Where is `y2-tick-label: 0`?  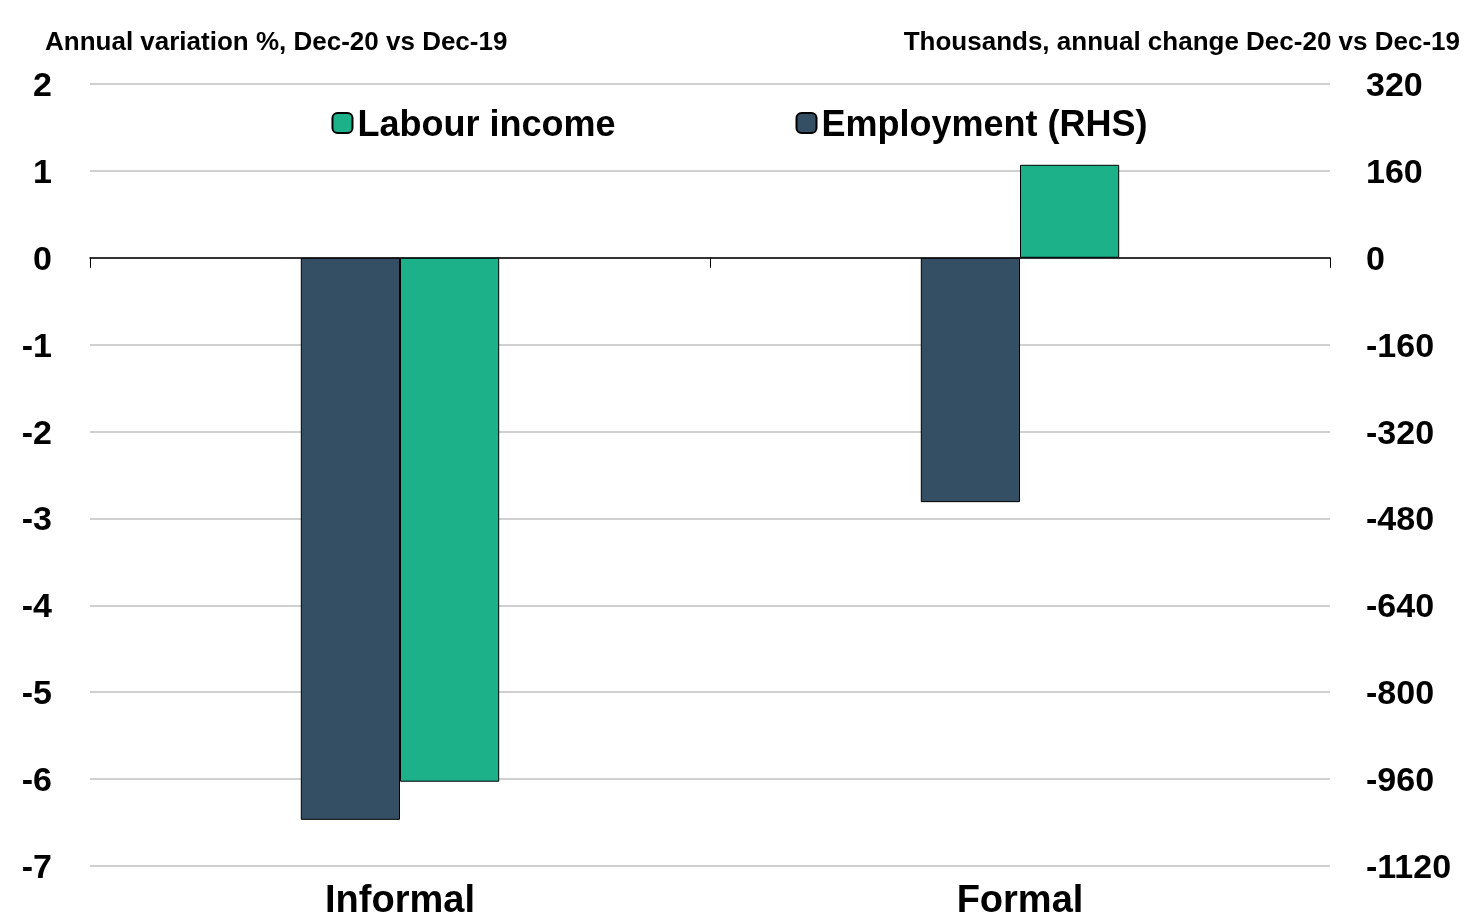
y2-tick-label: 0 is located at coordinates (1375, 257).